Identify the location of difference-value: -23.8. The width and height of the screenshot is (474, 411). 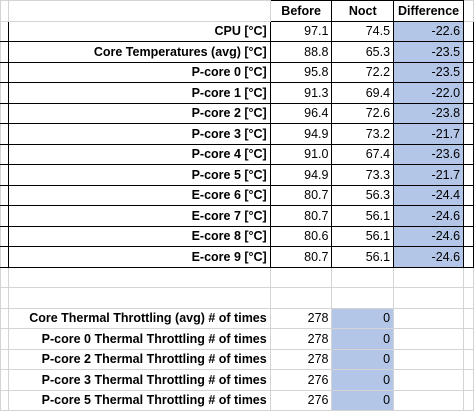
(429, 113).